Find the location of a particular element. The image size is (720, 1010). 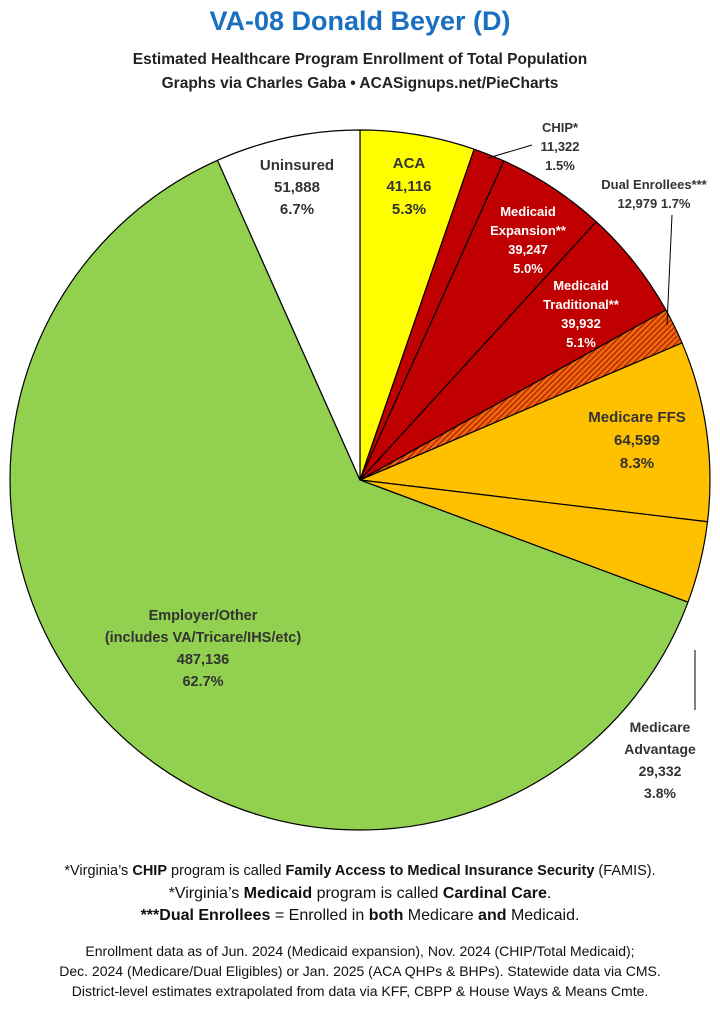

slice-label-aca: ACA 41,116 5.3% is located at coordinates (408, 186).